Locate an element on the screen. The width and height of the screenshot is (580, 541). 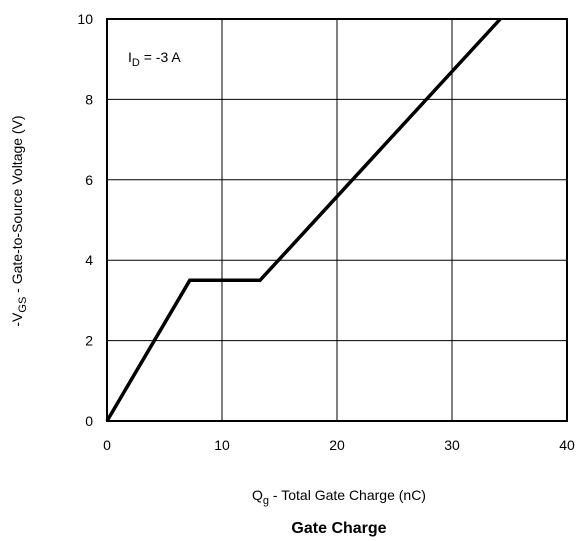
y-tick-label: 10 is located at coordinates (85, 19).